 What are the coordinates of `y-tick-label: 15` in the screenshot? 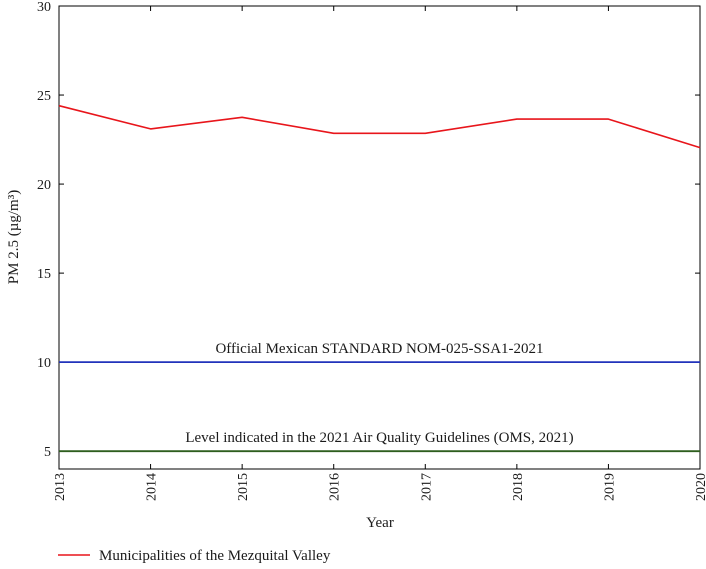 It's located at (44, 274).